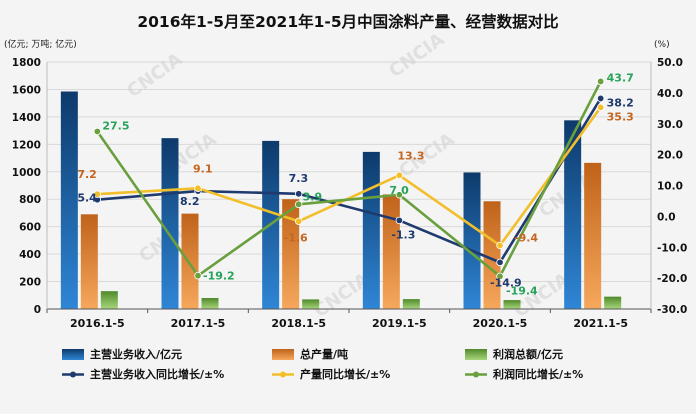 Image resolution: width=696 pixels, height=414 pixels. Describe the element at coordinates (666, 217) in the screenshot. I see `right-tick-label: 0.0` at that location.